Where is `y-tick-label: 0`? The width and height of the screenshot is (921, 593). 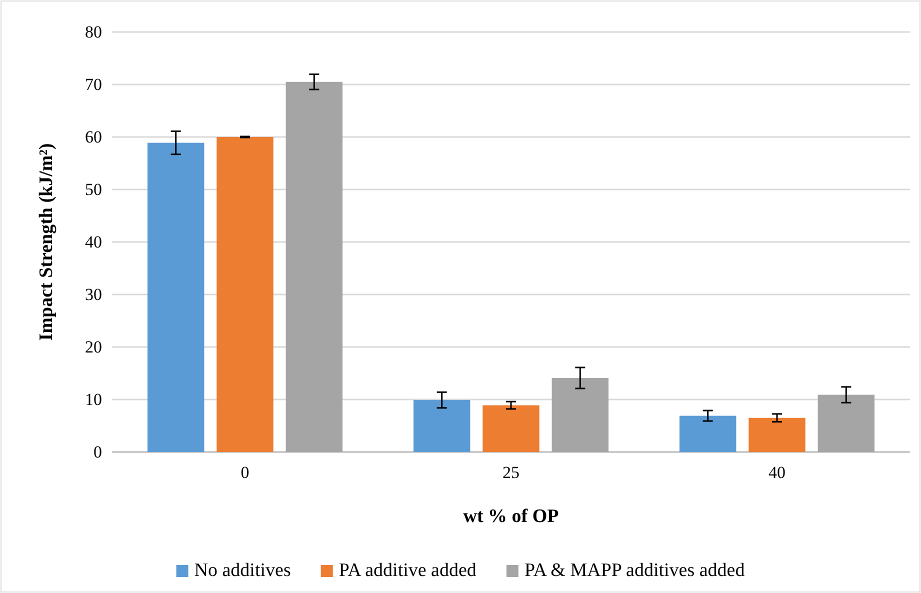
y-tick-label: 0 is located at coordinates (98, 452).